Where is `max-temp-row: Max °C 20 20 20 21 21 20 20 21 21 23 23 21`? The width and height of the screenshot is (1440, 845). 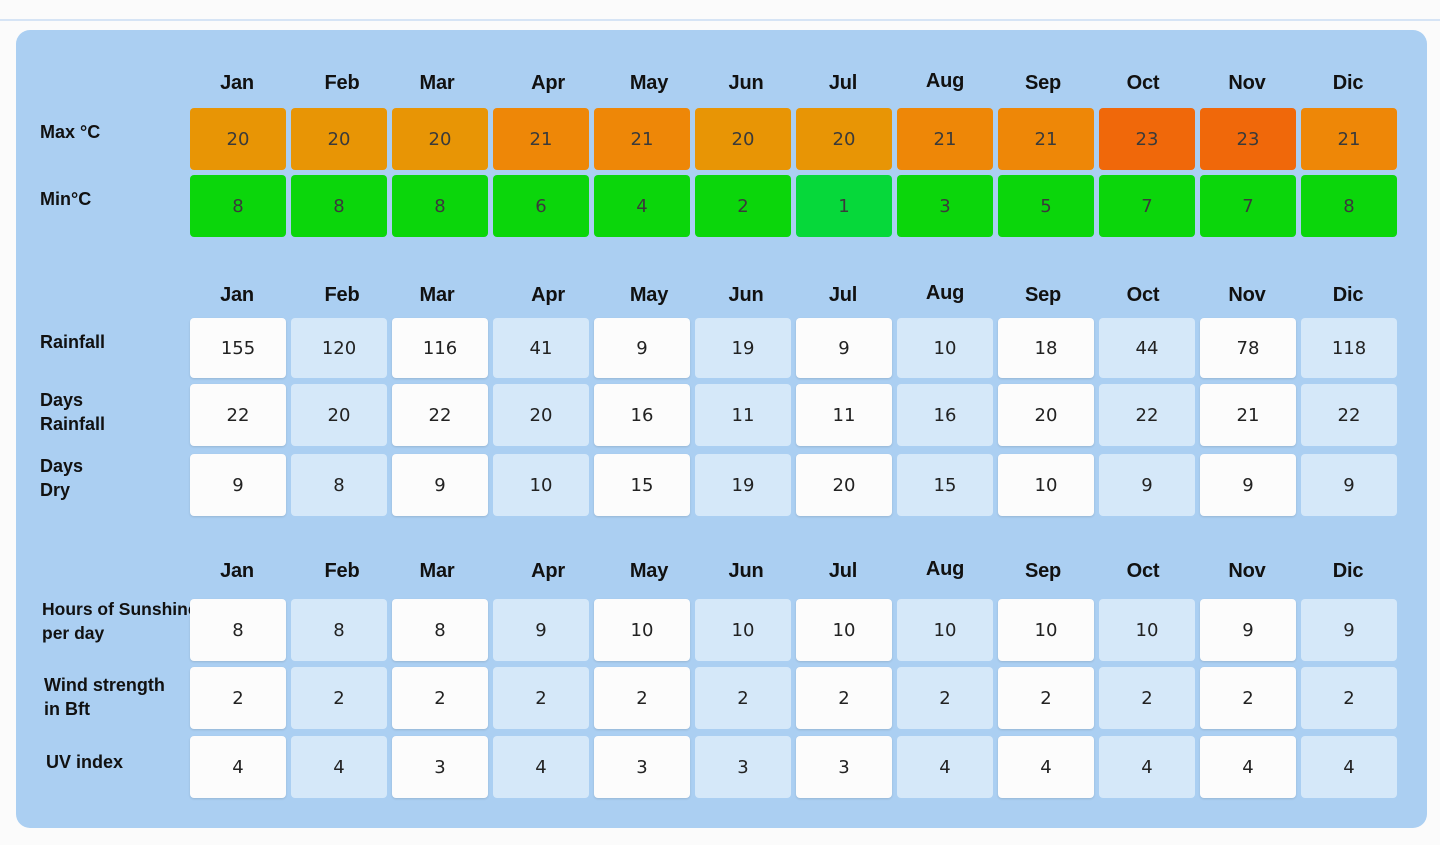
max-temp-row: Max °C 20 20 20 21 21 20 20 21 21 23 23 21 is located at coordinates (721, 139).